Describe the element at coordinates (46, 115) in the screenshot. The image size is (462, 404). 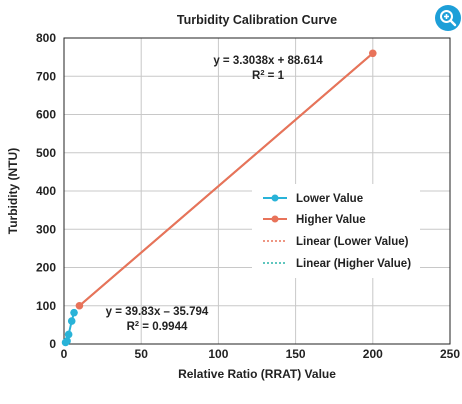
I see `y-tick-label: 600` at that location.